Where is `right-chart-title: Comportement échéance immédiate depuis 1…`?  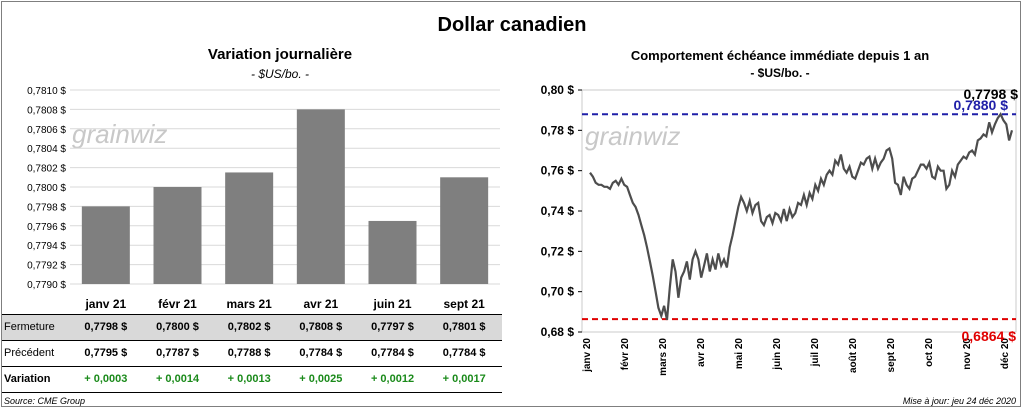
right-chart-title: Comportement échéance immédiate depuis 1… is located at coordinates (780, 55).